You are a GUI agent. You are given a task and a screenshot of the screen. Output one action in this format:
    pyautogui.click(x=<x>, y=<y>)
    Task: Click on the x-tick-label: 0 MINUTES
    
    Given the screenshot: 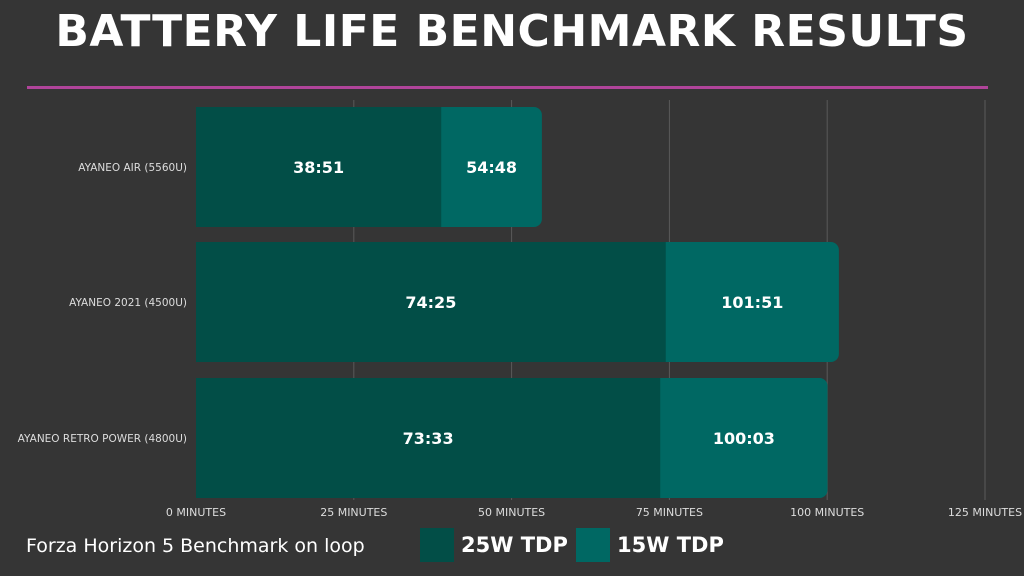 What is the action you would take?
    pyautogui.click(x=196, y=512)
    